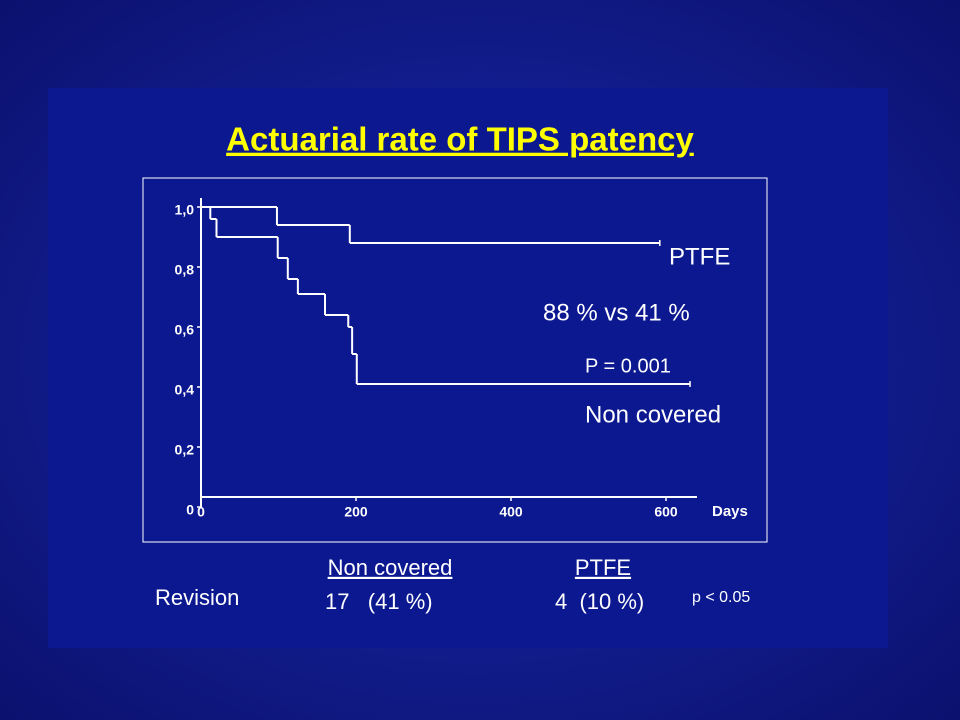  Describe the element at coordinates (185, 390) in the screenshot. I see `y-tick-label: 0,4` at that location.